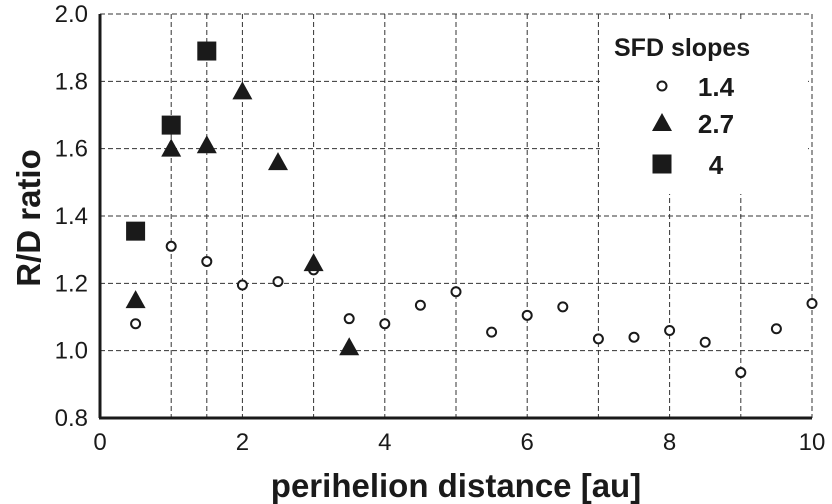 The height and width of the screenshot is (504, 832). What do you see at coordinates (71, 216) in the screenshot?
I see `y-tick-label: 1.4` at bounding box center [71, 216].